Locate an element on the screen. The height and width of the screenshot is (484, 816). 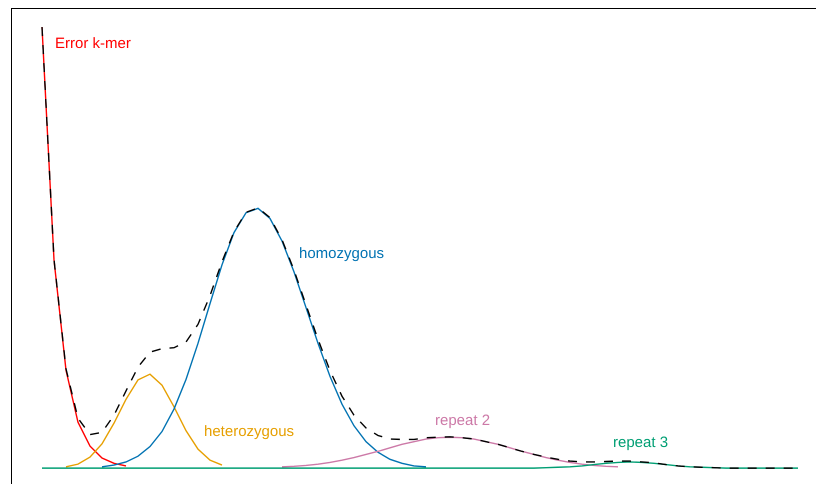
series-label: Error k-mer is located at coordinates (93, 43).